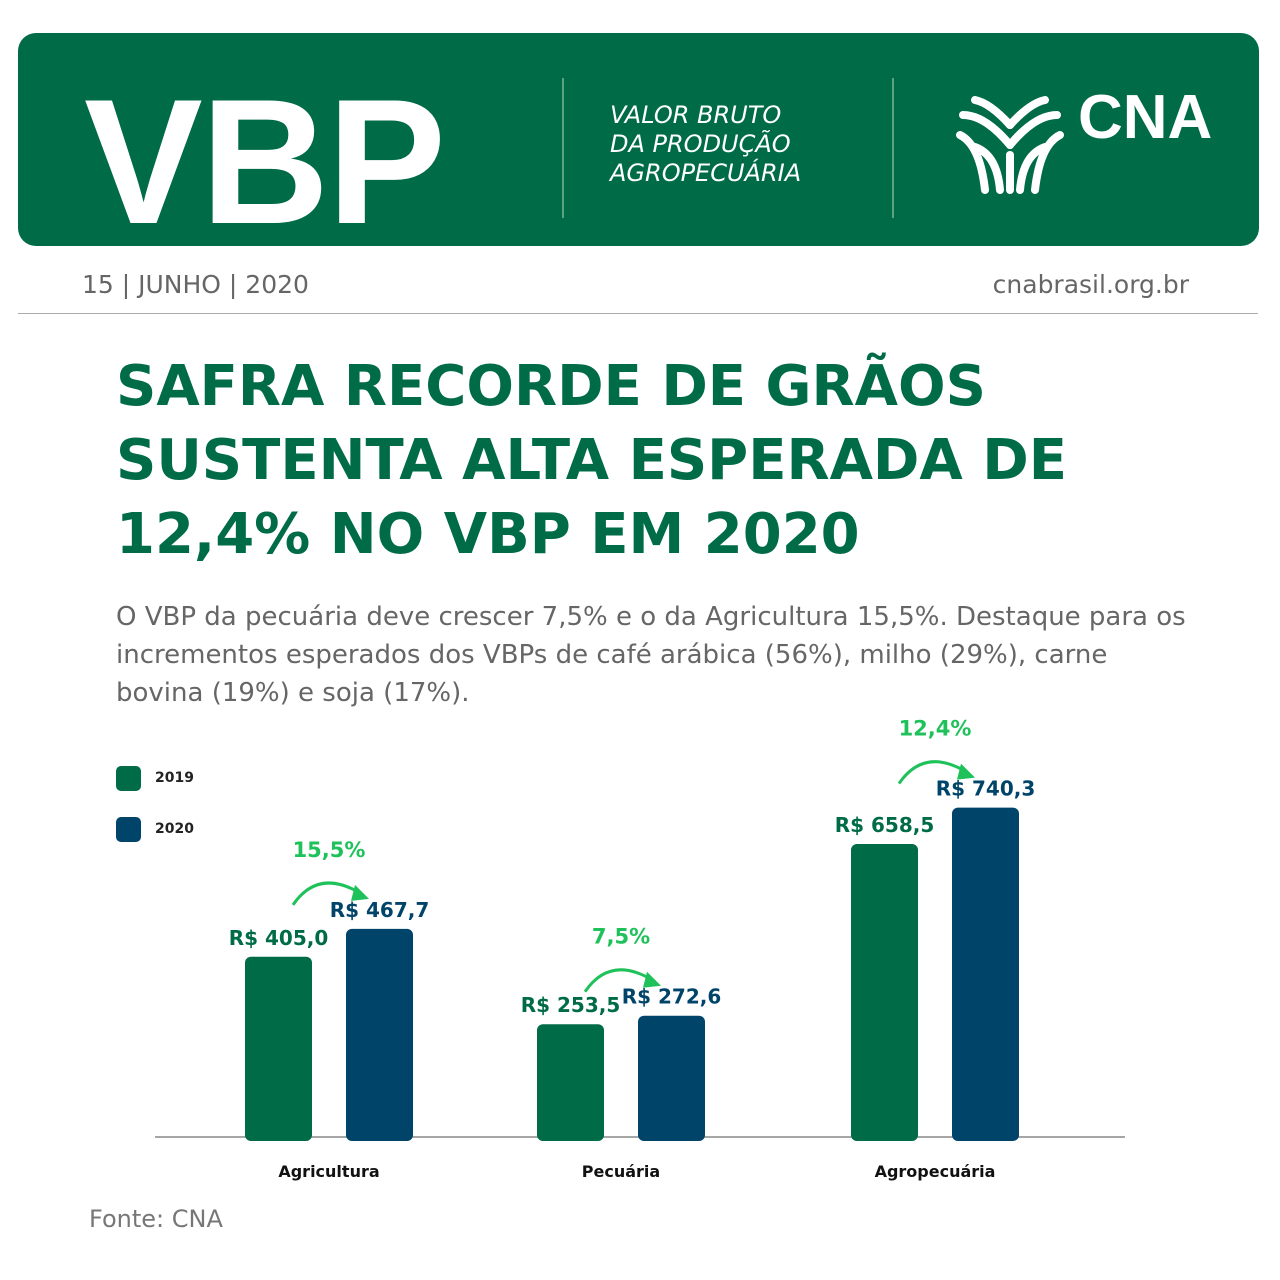  What do you see at coordinates (265, 161) in the screenshot?
I see `vbp-logo: VBP` at bounding box center [265, 161].